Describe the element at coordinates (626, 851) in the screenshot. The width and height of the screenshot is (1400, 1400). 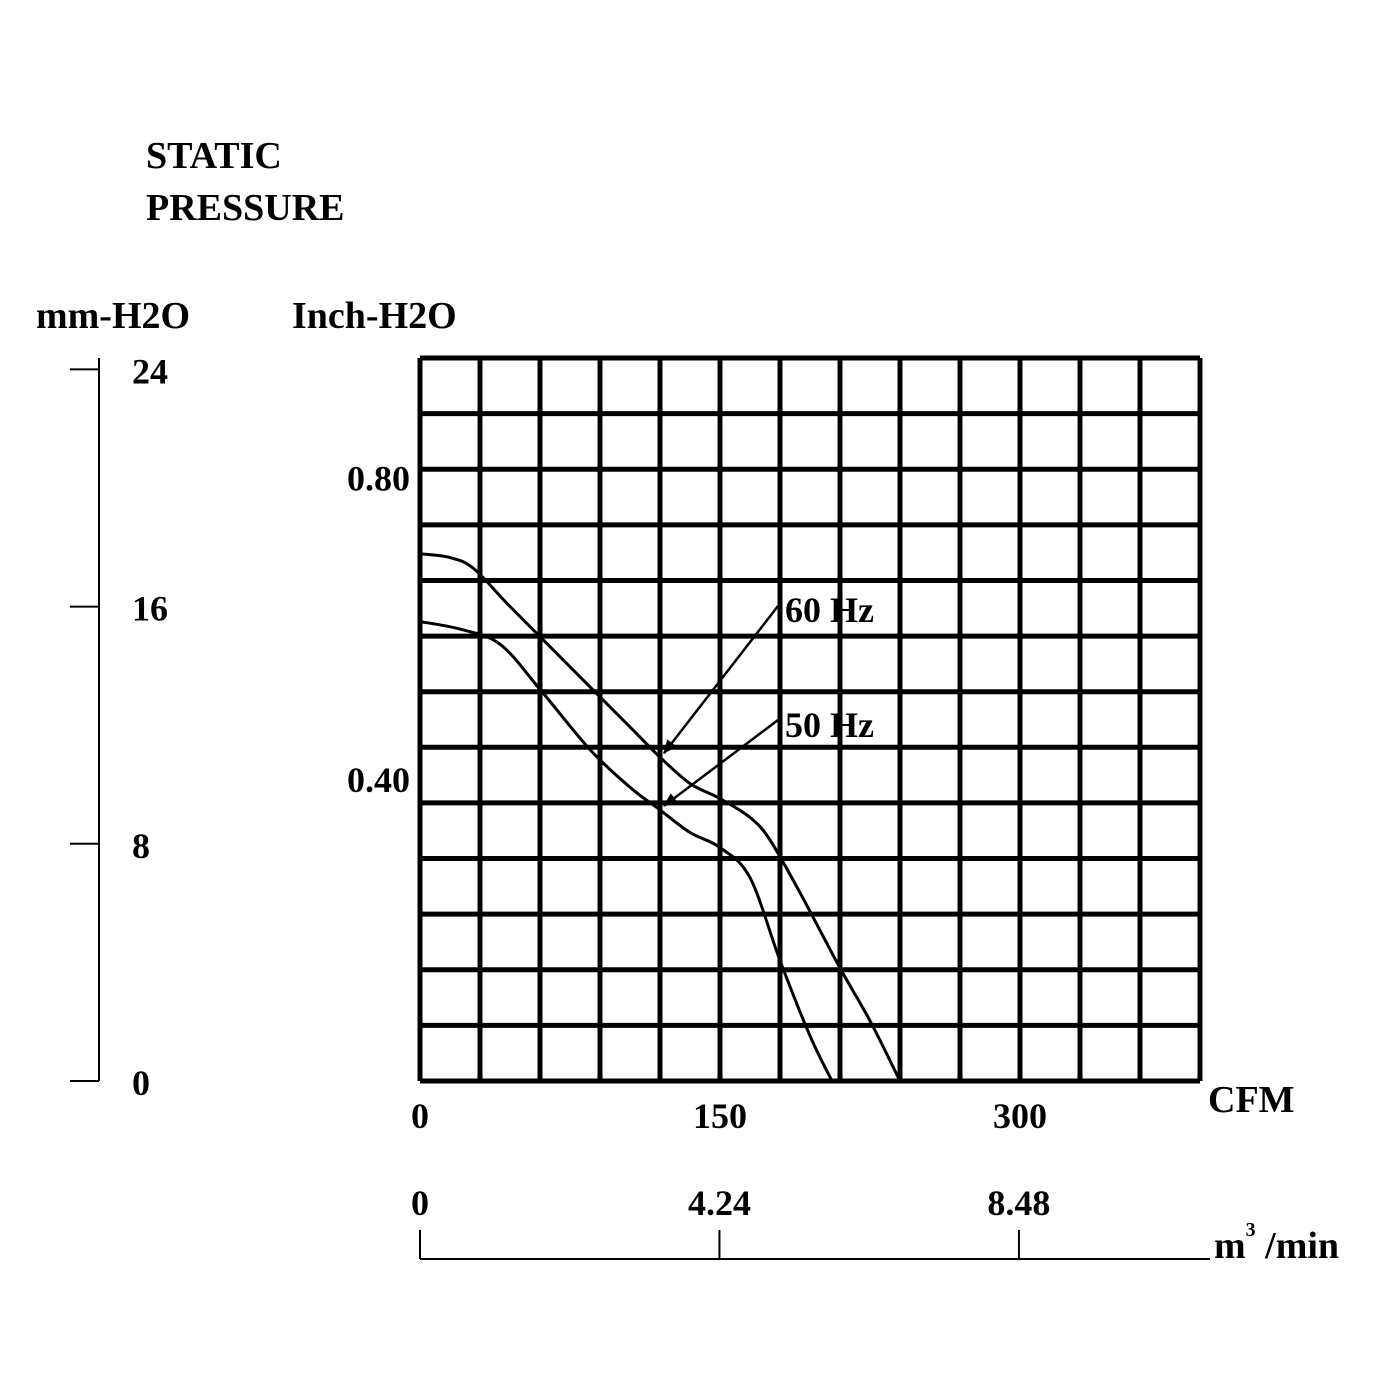
I see `series-line-50hz` at that location.